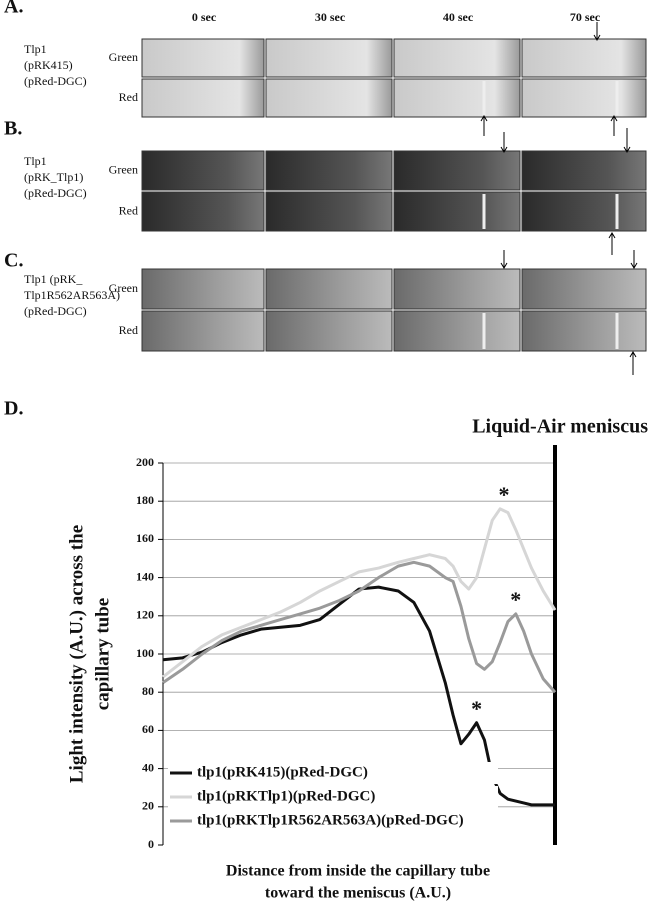 The width and height of the screenshot is (650, 910). I want to click on panel-label: B., so click(13, 129).